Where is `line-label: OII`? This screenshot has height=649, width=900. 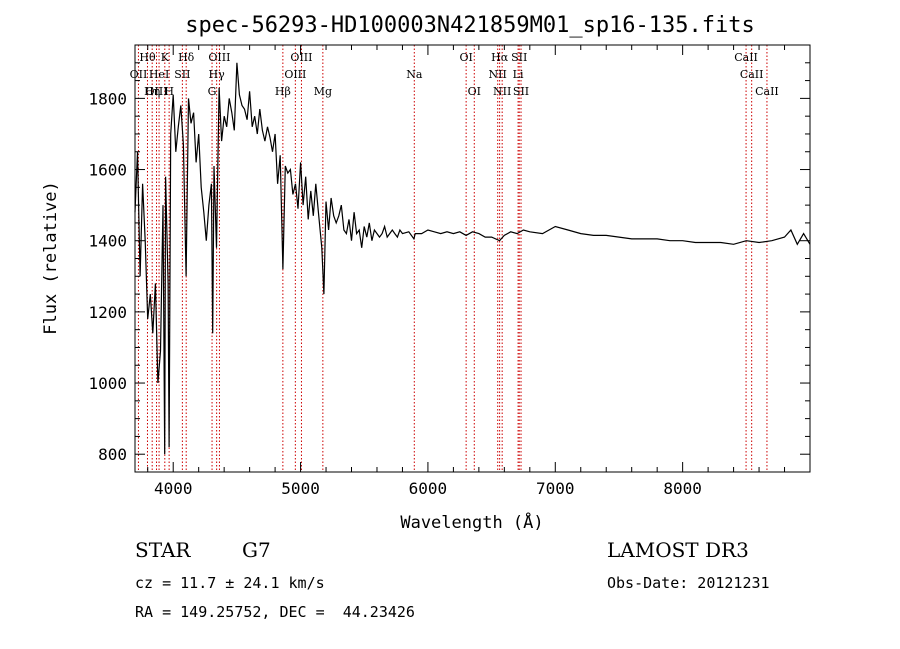 line-label: OII is located at coordinates (139, 74).